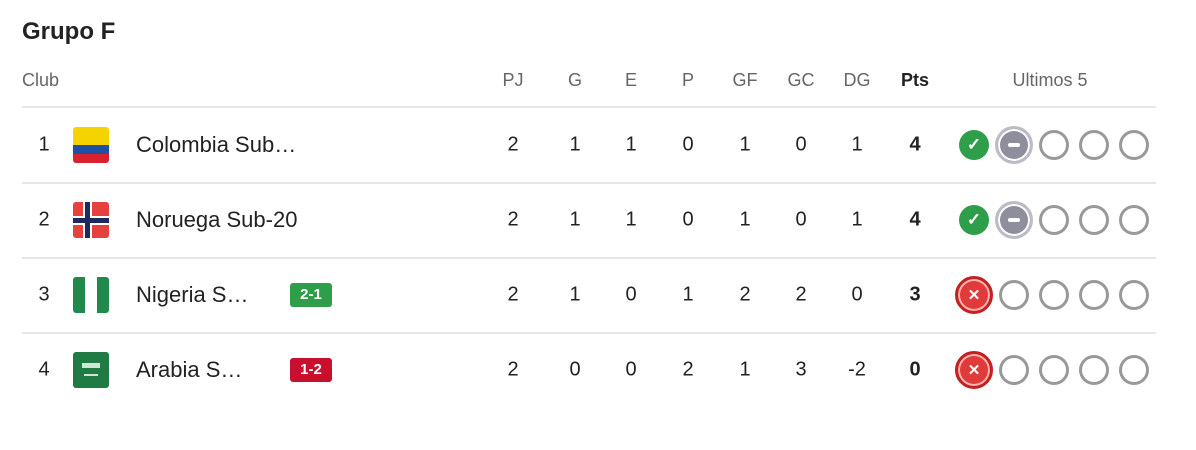  I want to click on stat-p: 2, so click(688, 369).